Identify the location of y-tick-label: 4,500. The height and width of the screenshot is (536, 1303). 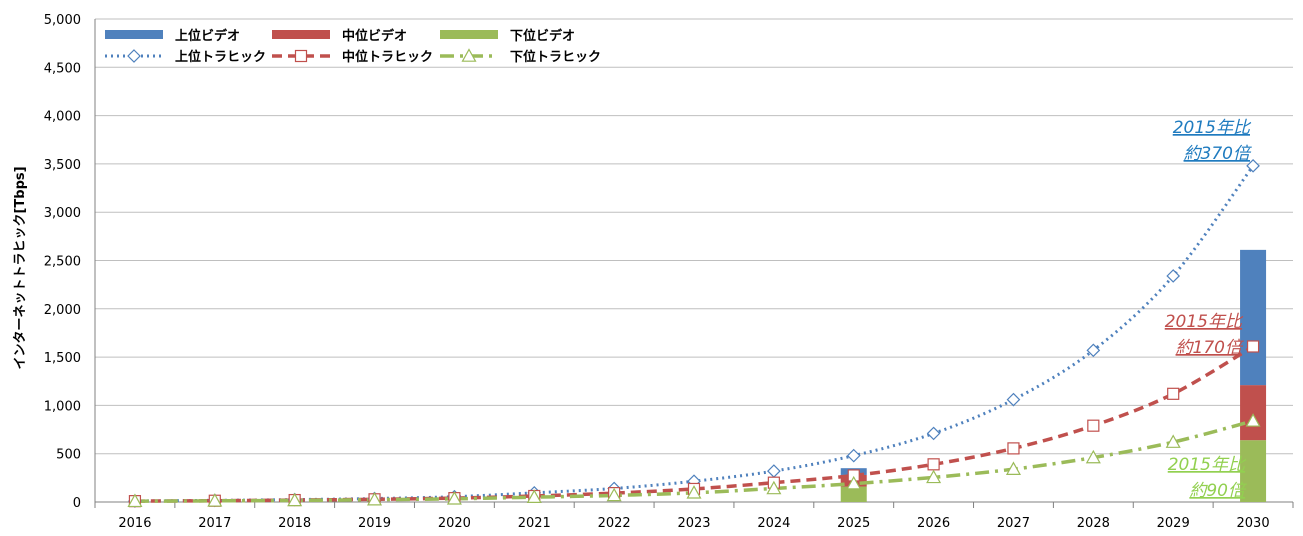
(62, 68).